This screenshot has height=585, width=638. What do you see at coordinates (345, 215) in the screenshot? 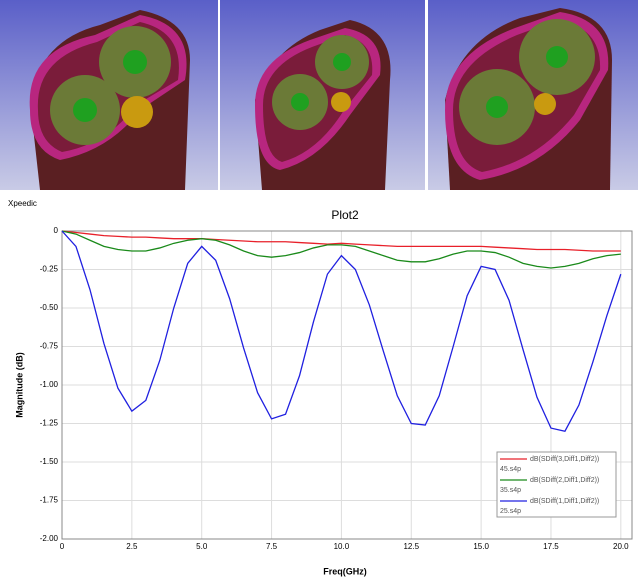
I see `chart-title: Plot2` at bounding box center [345, 215].